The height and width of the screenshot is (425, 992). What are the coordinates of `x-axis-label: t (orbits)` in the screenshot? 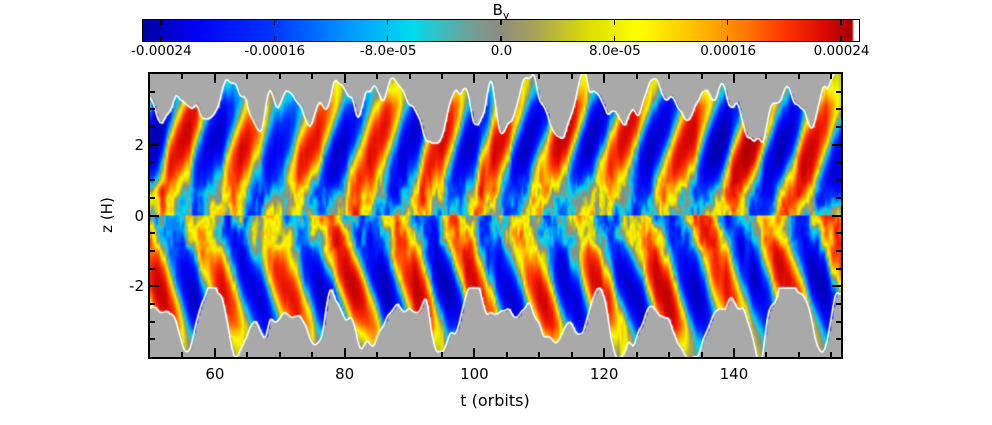 It's located at (495, 400).